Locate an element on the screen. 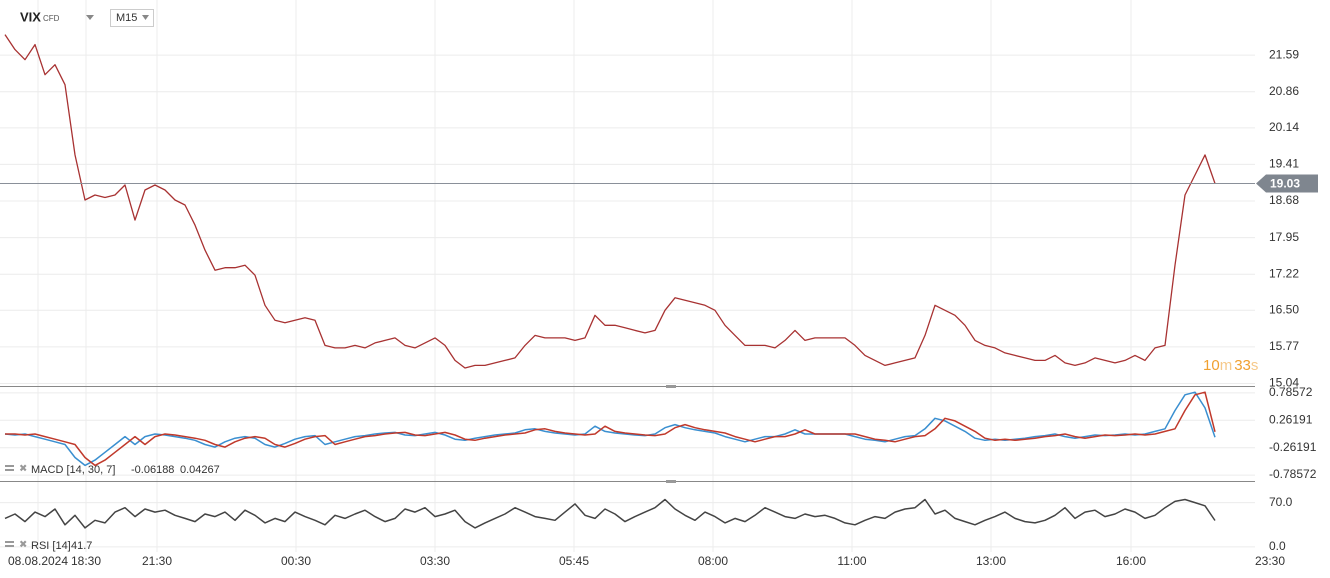 The image size is (1330, 578). y-tick-label: 15.77 is located at coordinates (1284, 346).